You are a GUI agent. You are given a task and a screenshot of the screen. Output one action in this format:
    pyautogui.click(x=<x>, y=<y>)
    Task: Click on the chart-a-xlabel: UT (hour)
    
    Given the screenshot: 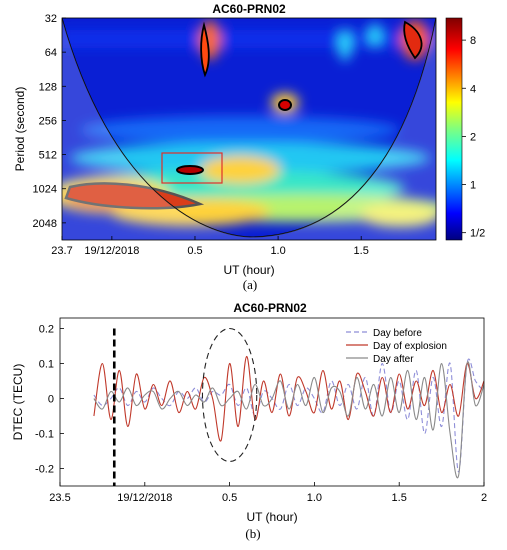 What is the action you would take?
    pyautogui.click(x=248, y=270)
    